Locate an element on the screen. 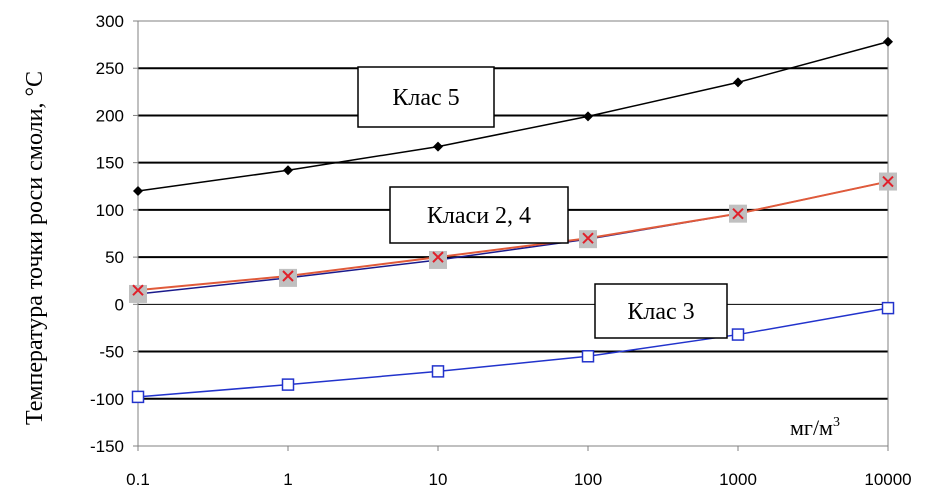  annotation-label: Клас 5 is located at coordinates (425, 98).